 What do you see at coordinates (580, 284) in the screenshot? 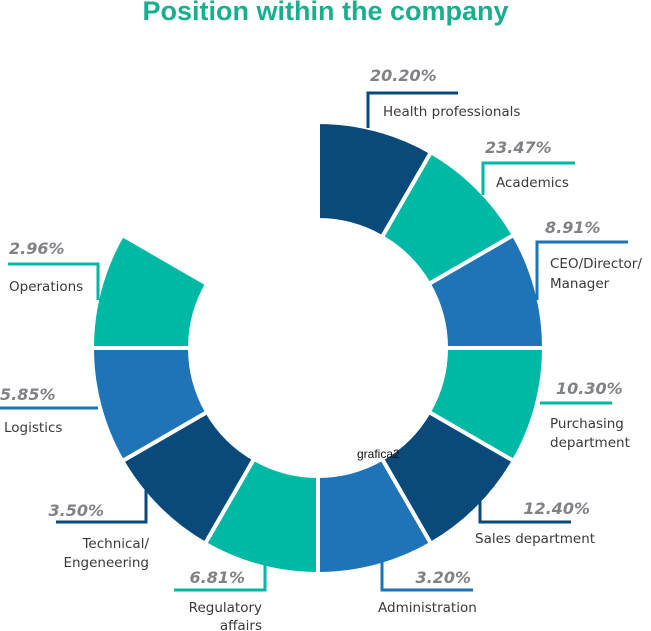
I see `category-label-2: Manager` at bounding box center [580, 284].